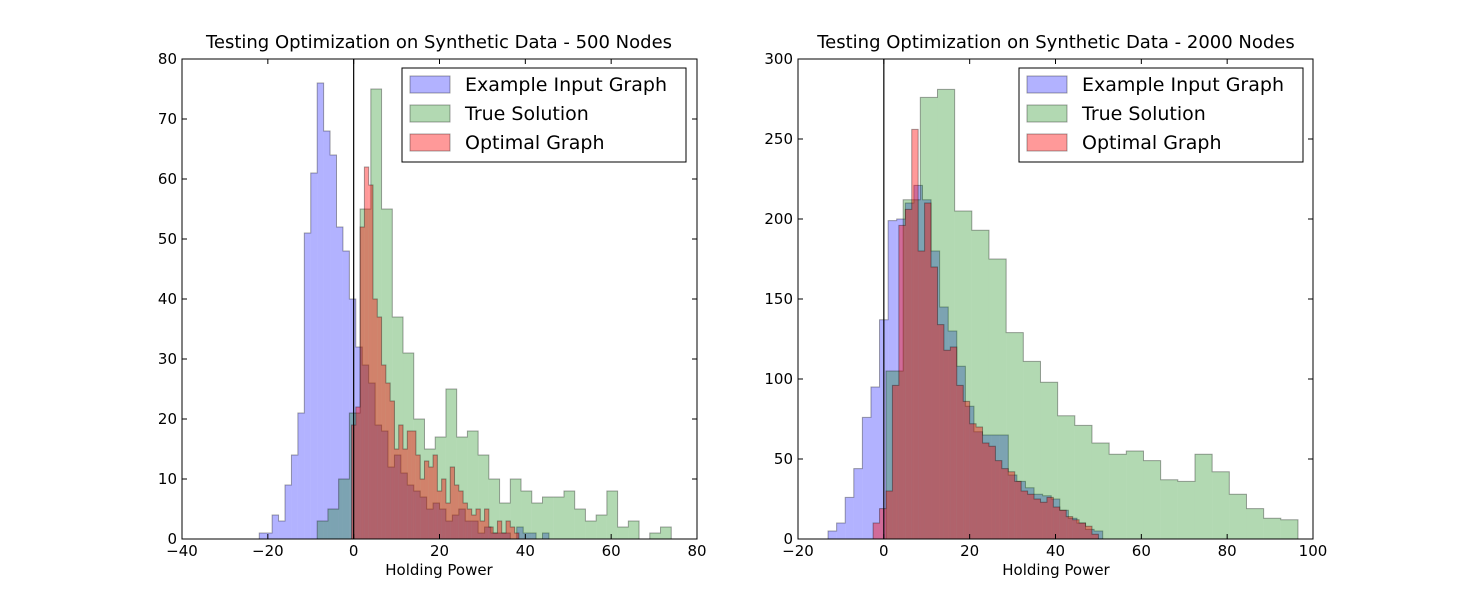 The height and width of the screenshot is (598, 1458). Describe the element at coordinates (167, 119) in the screenshot. I see `y-tick-label: 70` at that location.